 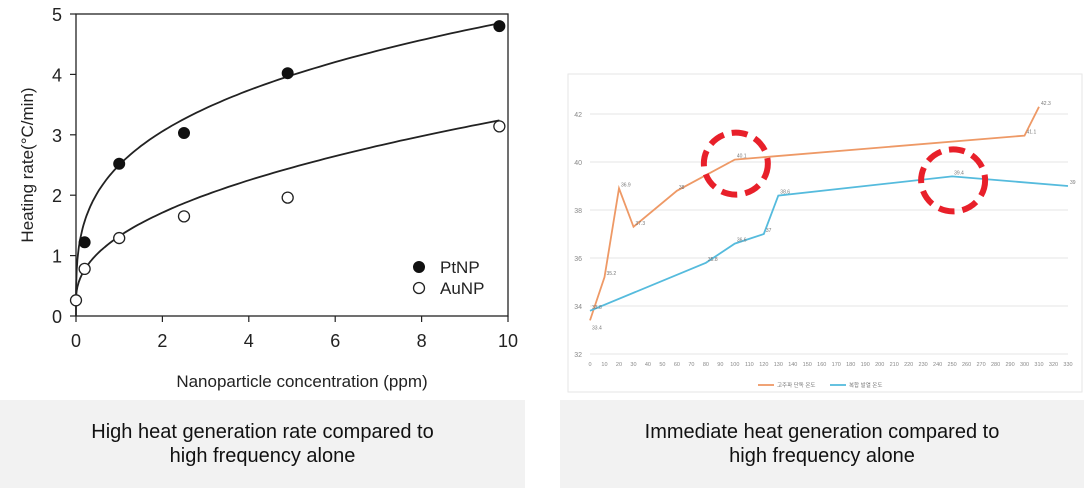 What do you see at coordinates (850, 365) in the screenshot?
I see `x-tick-label: 180` at bounding box center [850, 365].